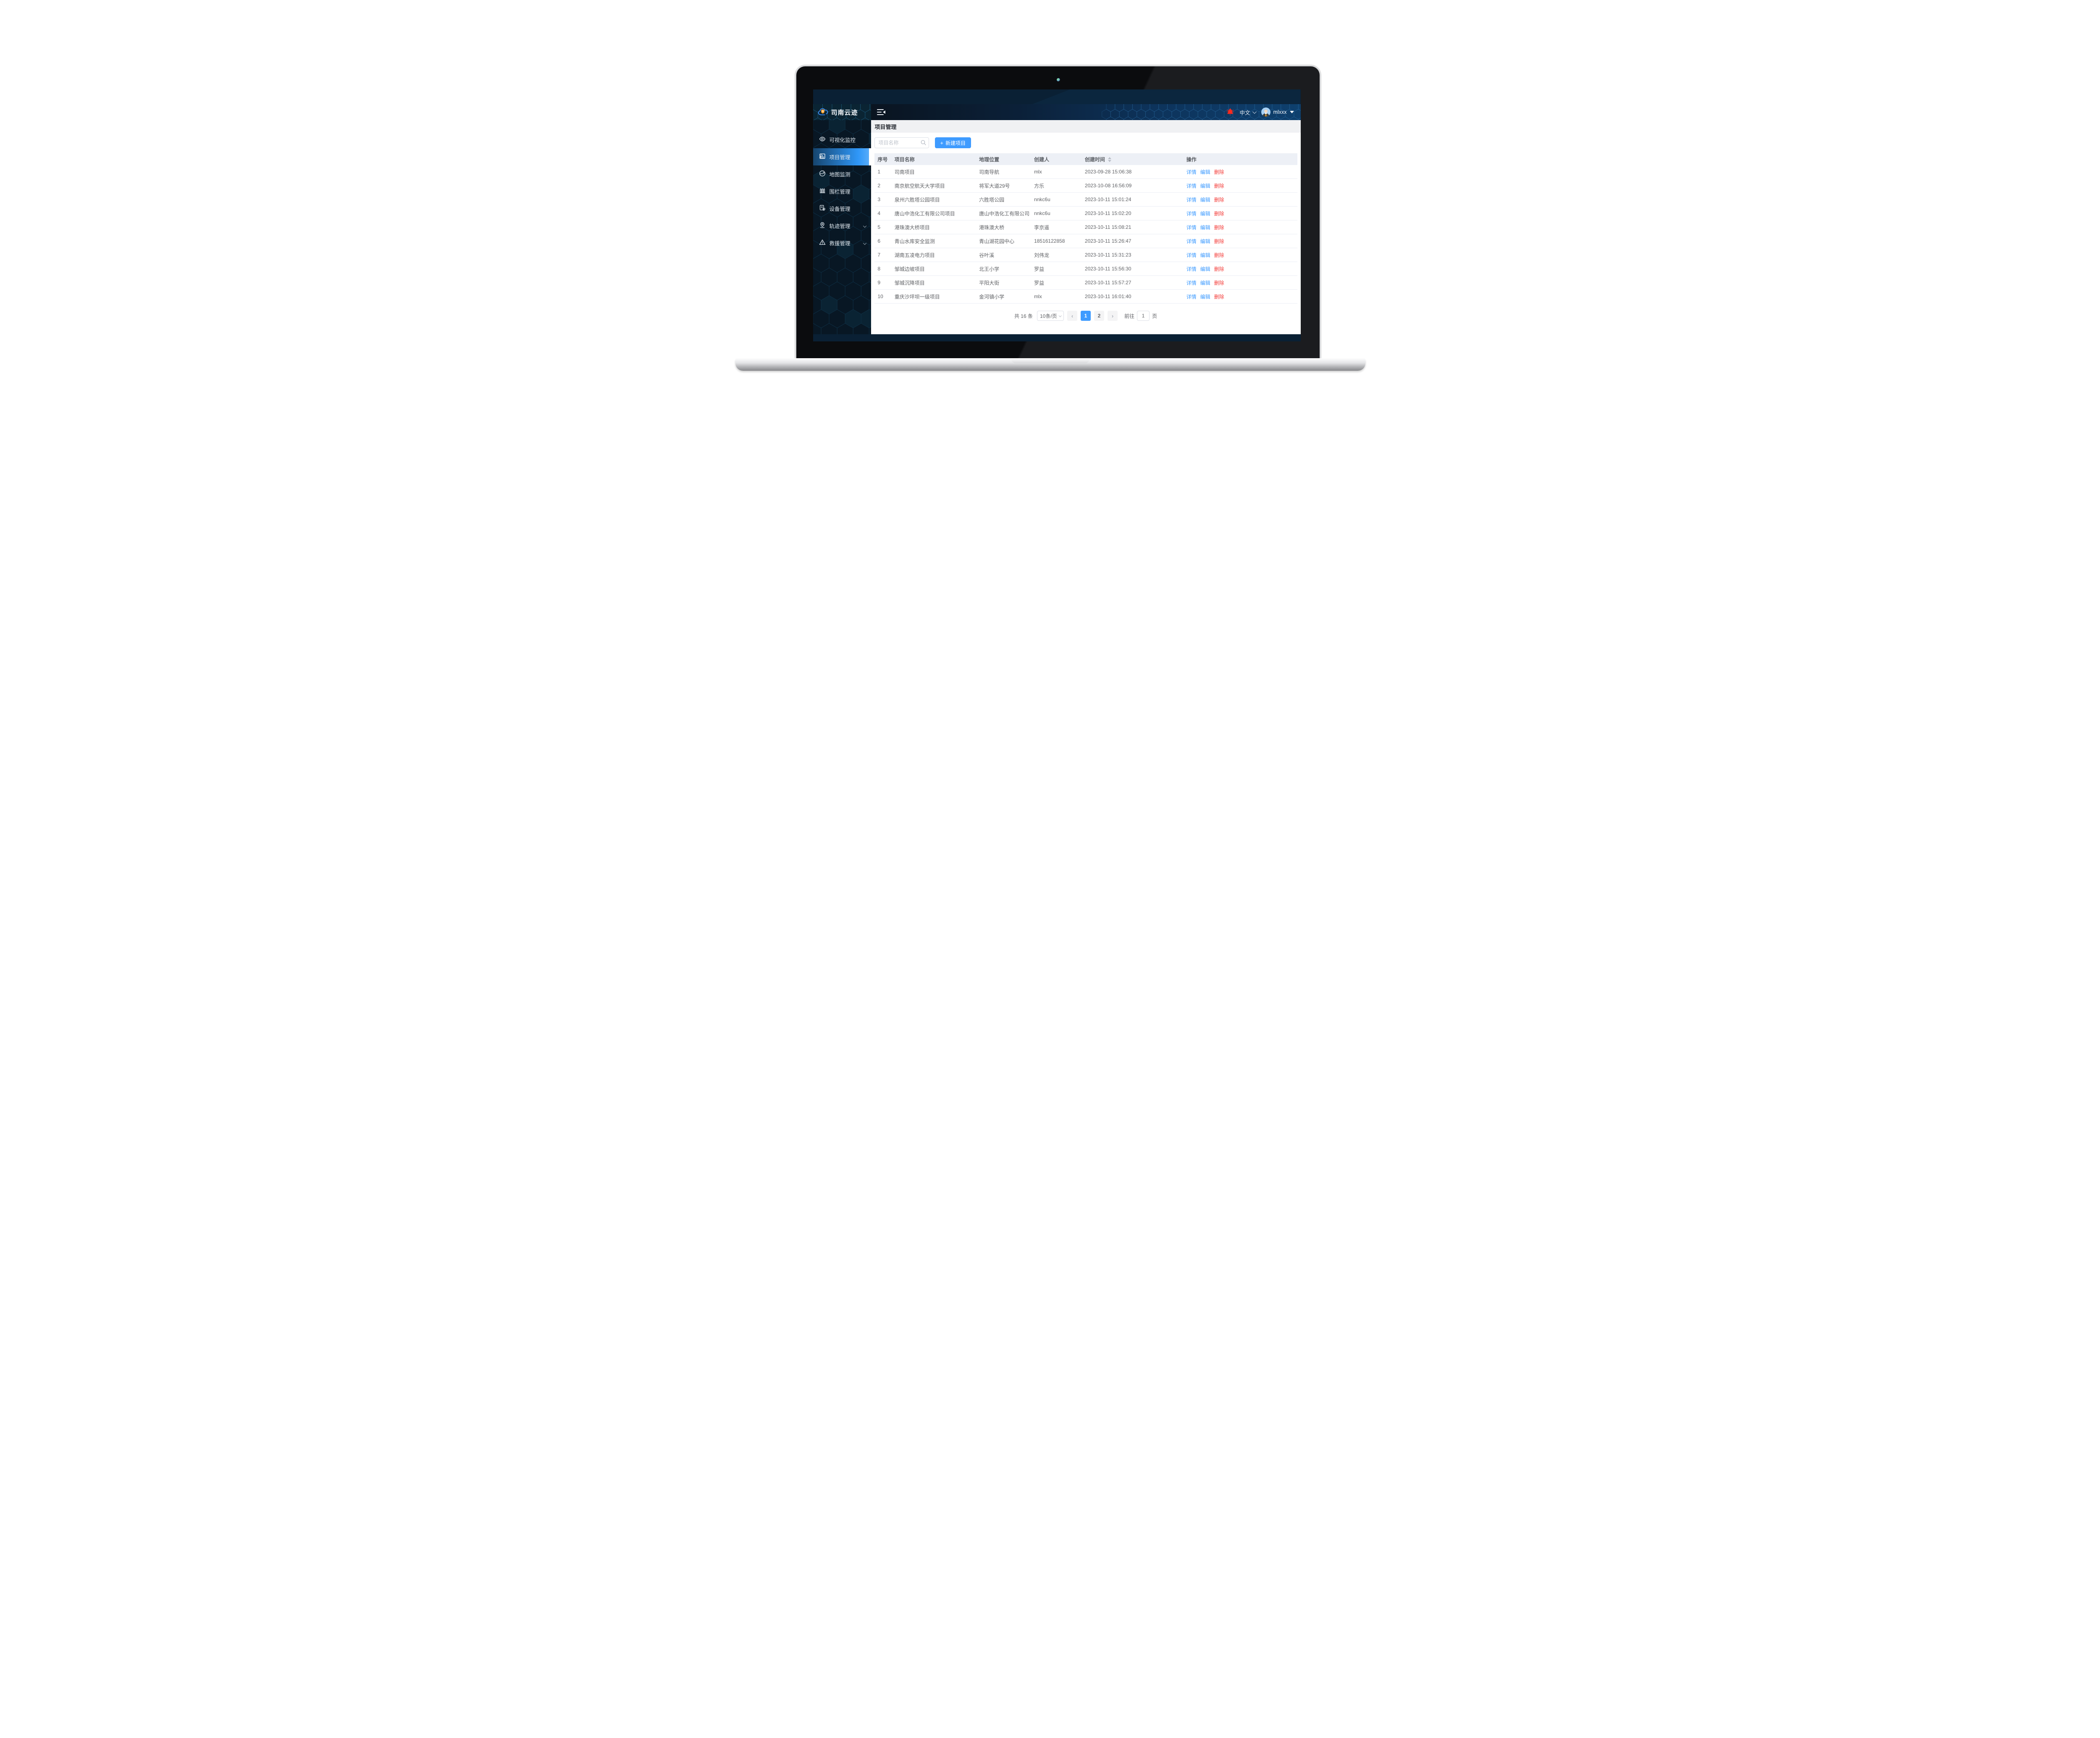 This screenshot has height=1738, width=2100. I want to click on cell-created: 2023-10-11 15:57:27, so click(1107, 283).